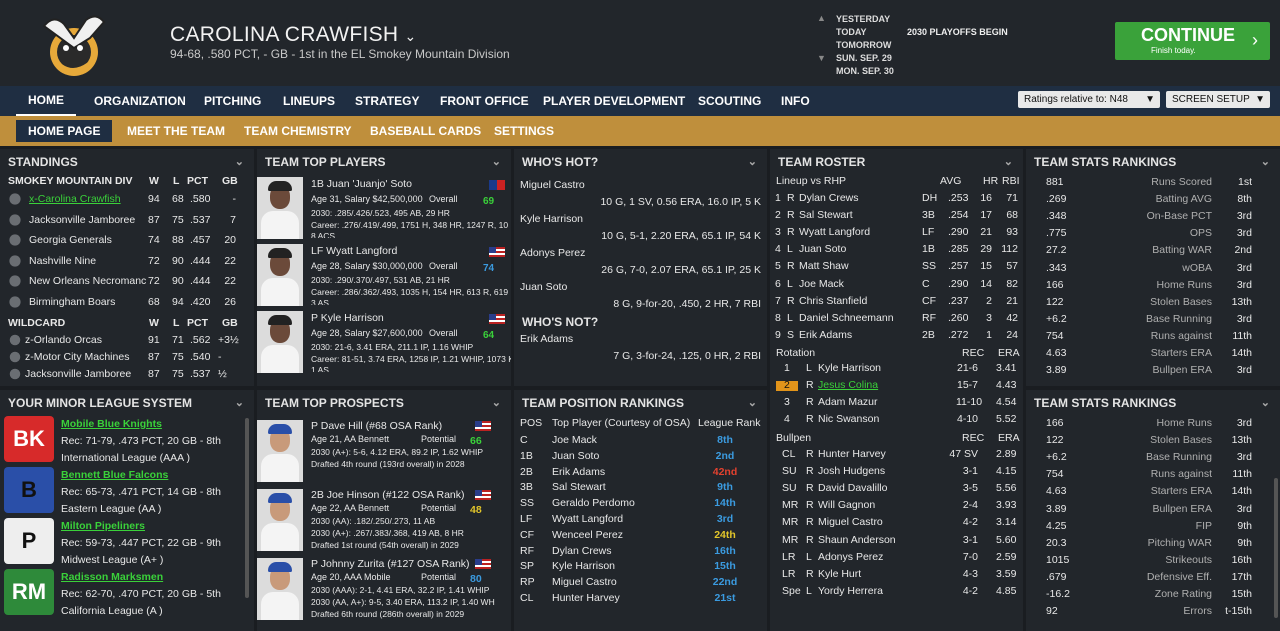  What do you see at coordinates (896, 574) in the screenshot?
I see `bullpen-row: LR R Kyle Hurt 4-3 3.59` at bounding box center [896, 574].